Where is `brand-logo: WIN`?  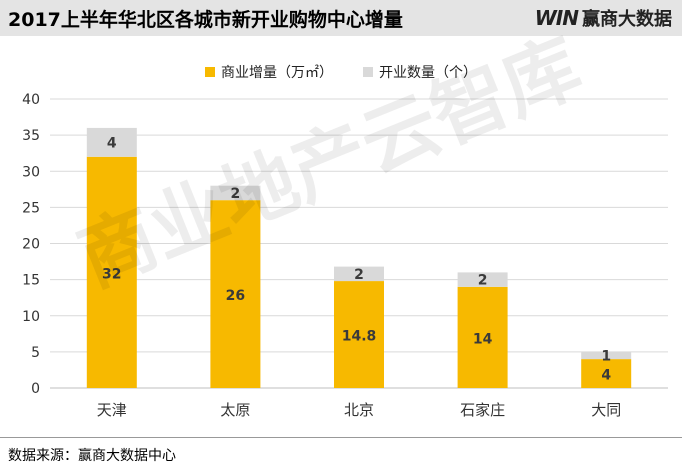
brand-logo: WIN is located at coordinates (556, 18).